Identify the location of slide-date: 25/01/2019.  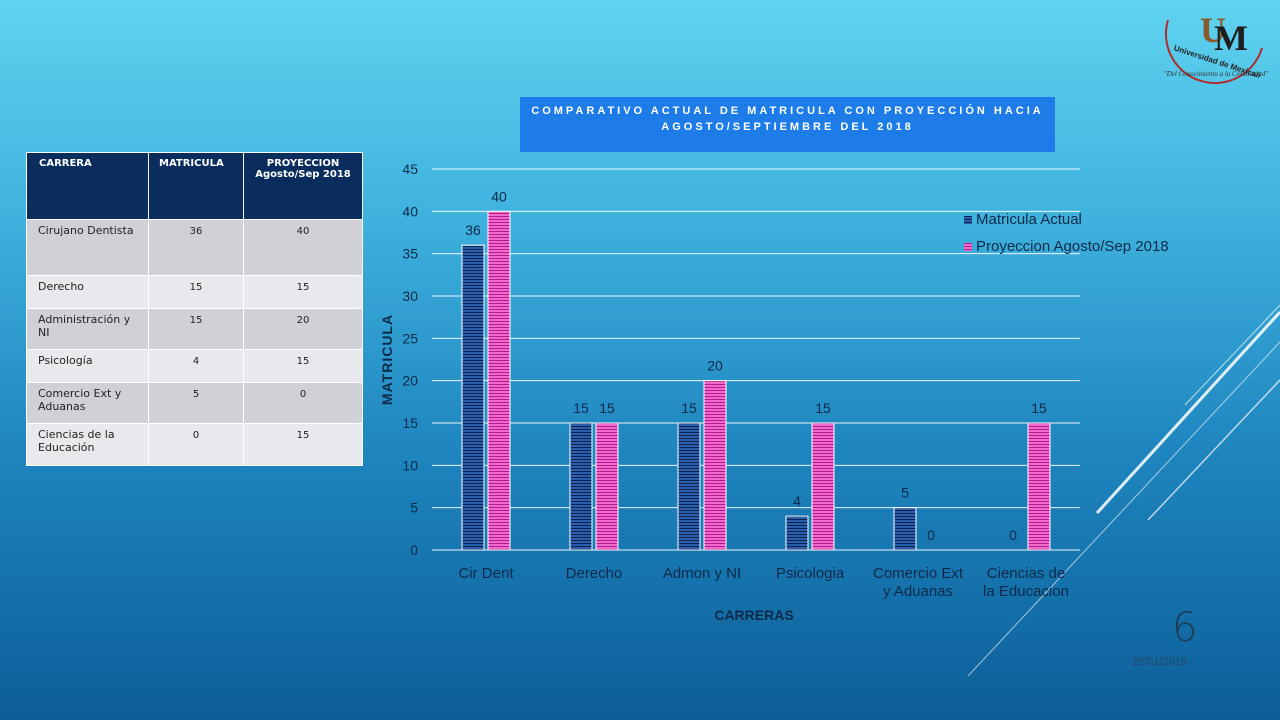
(1160, 662).